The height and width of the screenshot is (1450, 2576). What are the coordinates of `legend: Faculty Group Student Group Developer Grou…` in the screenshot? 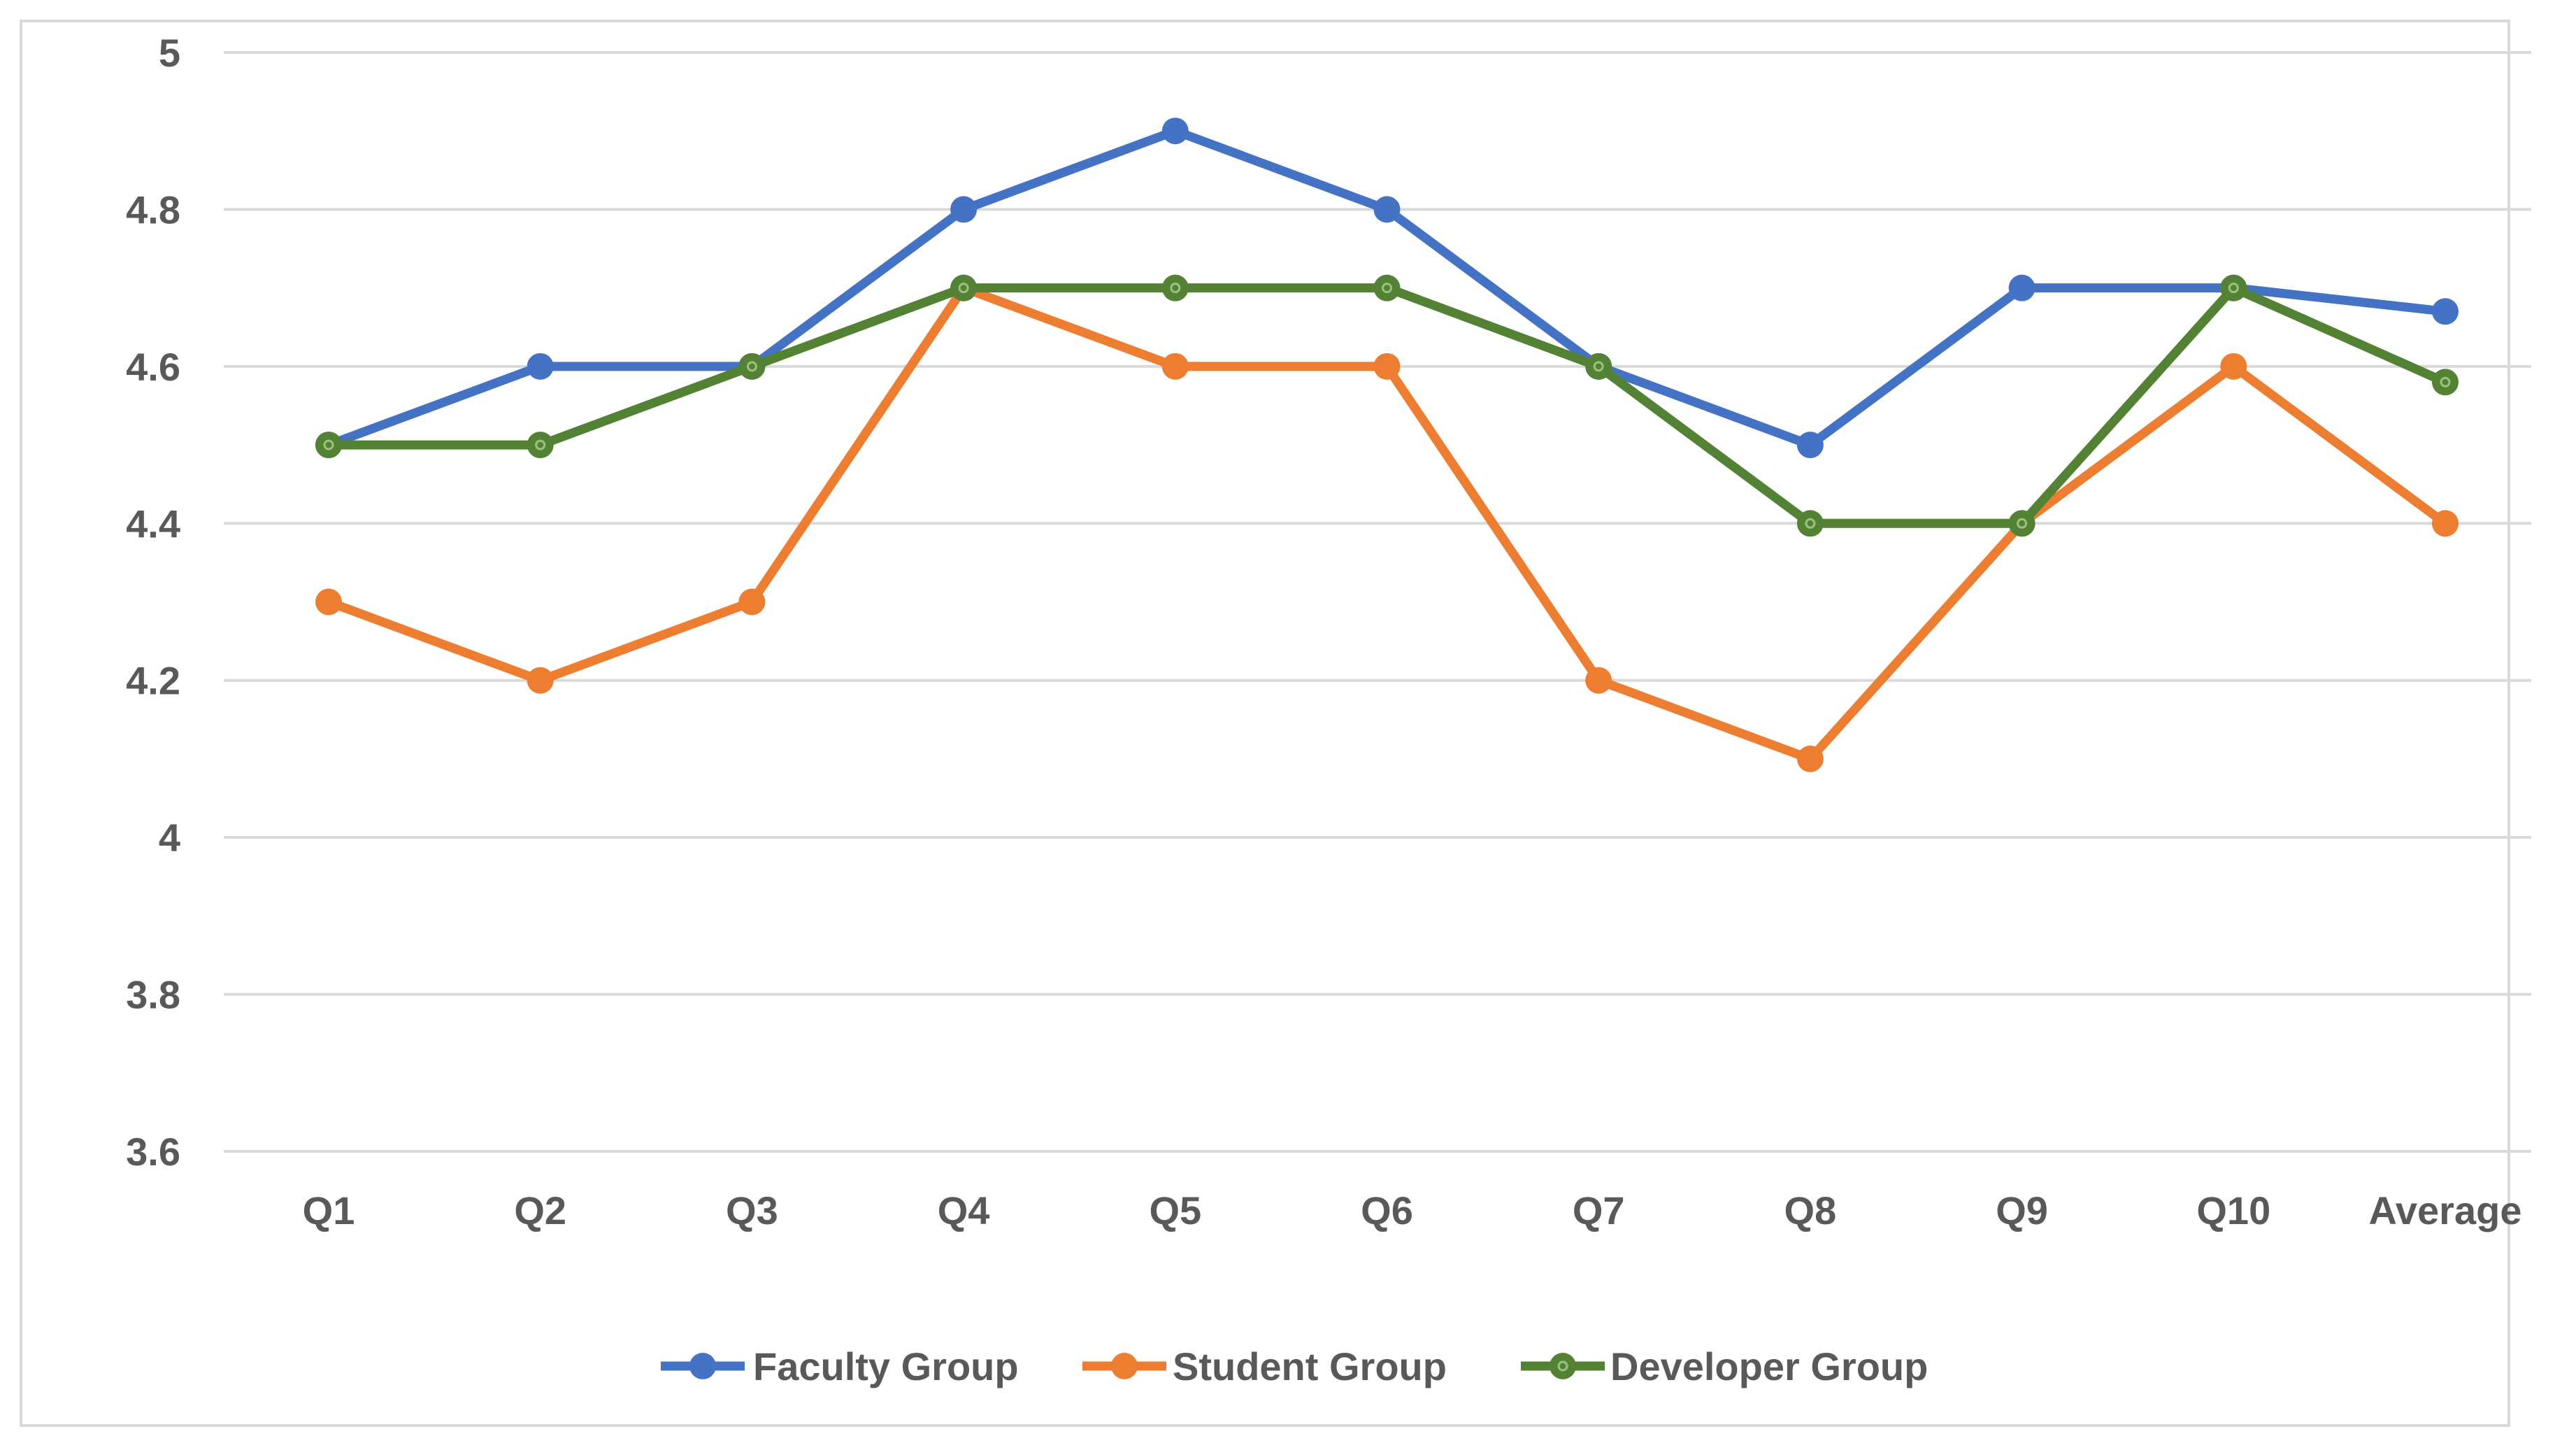 It's located at (1294, 1366).